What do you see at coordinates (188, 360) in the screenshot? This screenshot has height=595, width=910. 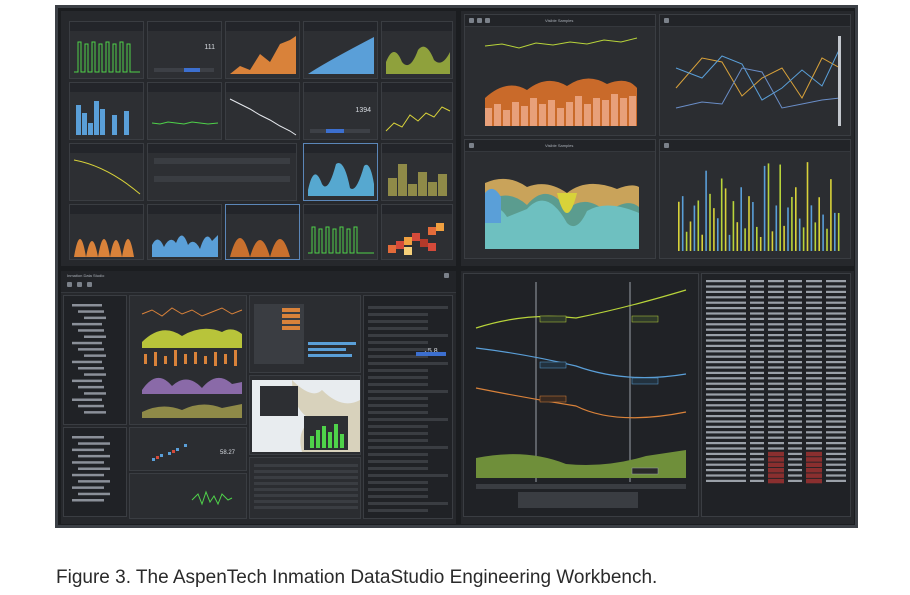 I see `studio-chart-stack` at bounding box center [188, 360].